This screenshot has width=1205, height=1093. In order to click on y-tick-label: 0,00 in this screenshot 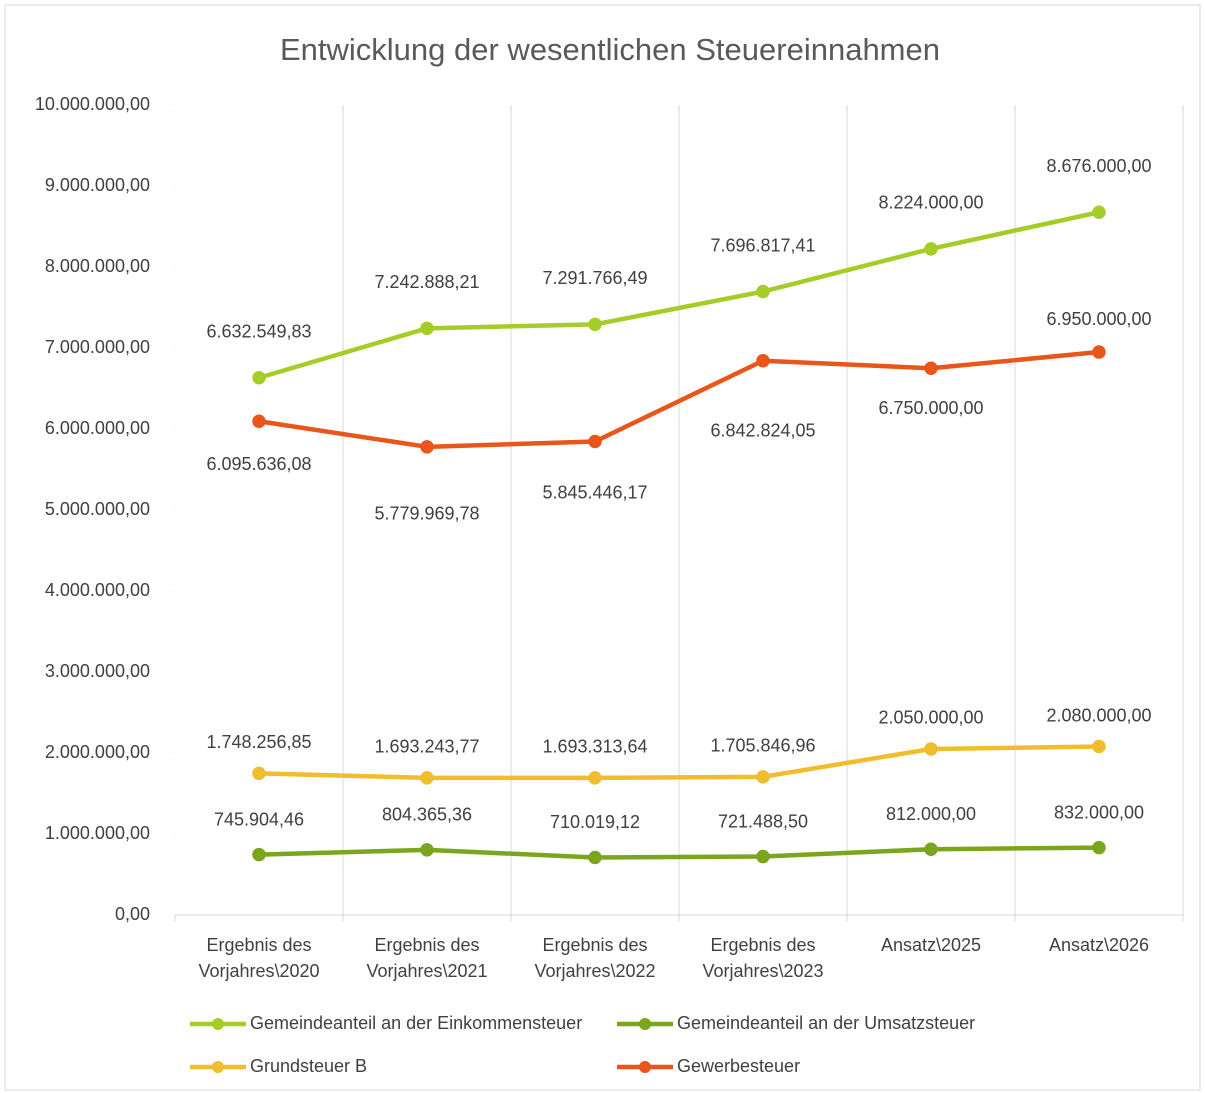, I will do `click(132, 914)`.